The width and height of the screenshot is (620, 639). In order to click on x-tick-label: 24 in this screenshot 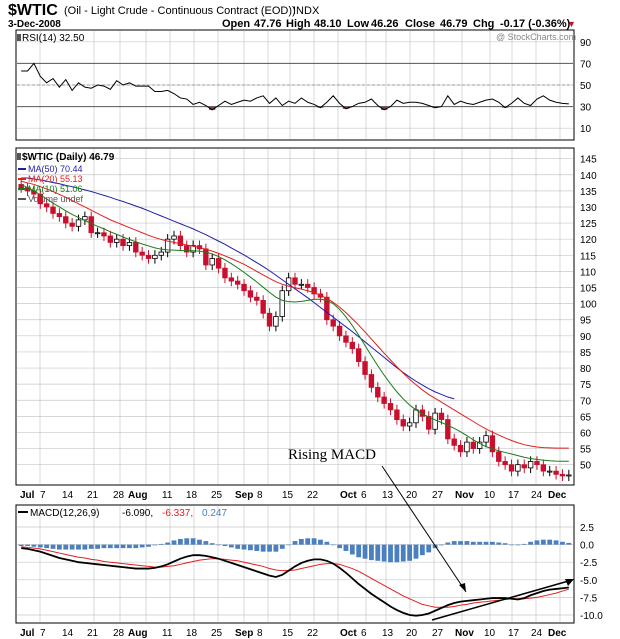, I will do `click(537, 495)`.